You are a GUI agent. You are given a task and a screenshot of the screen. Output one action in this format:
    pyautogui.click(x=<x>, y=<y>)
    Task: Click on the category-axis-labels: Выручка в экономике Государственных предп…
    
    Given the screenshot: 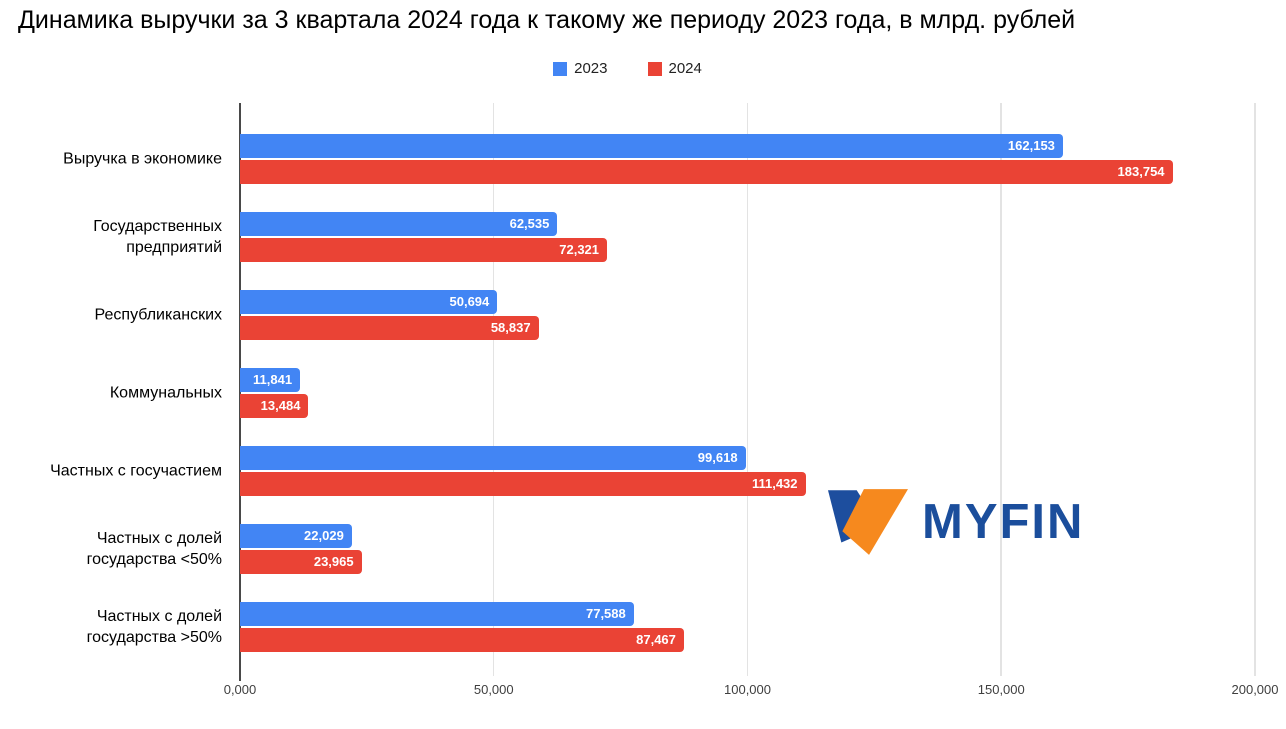 What is the action you would take?
    pyautogui.click(x=115, y=389)
    